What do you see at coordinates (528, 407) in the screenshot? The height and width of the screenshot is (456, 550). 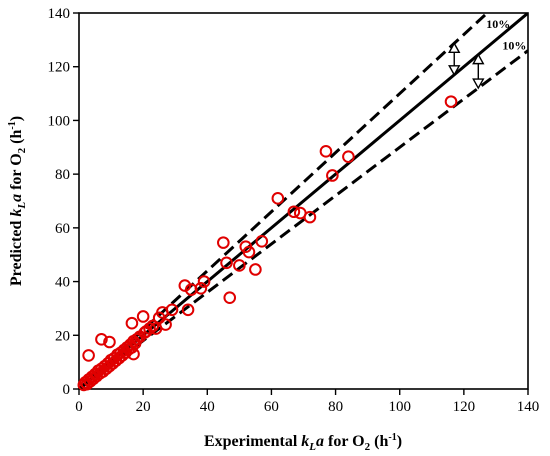 I see `x-tick-label: 140` at bounding box center [528, 407].